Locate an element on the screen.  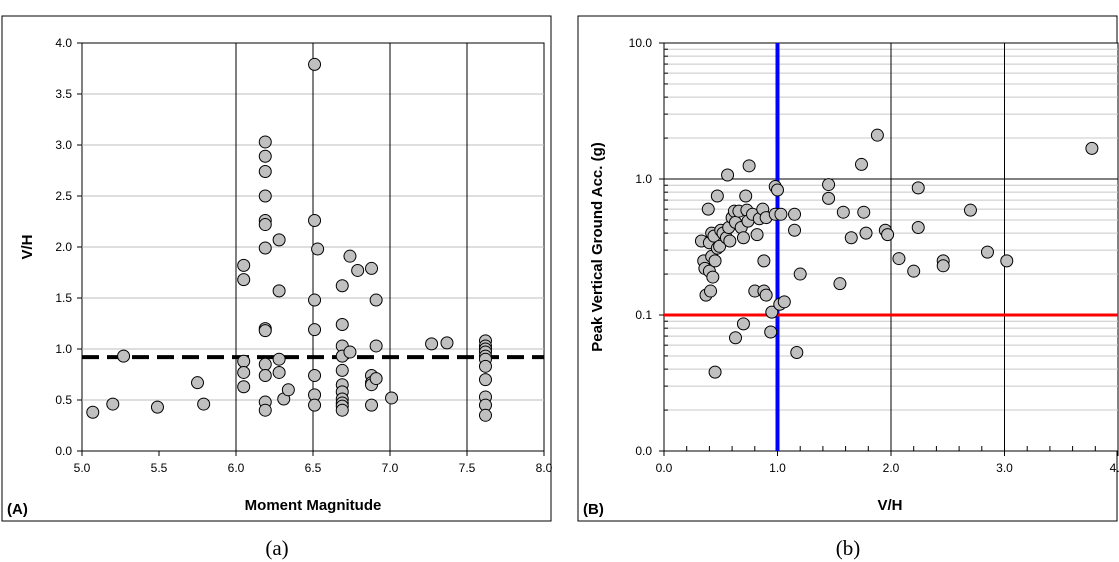
panel-a-label: (A) is located at coordinates (17, 509).